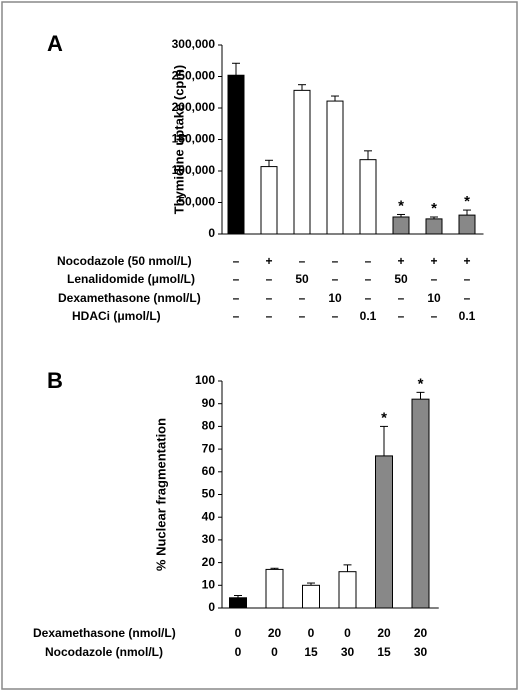 This screenshot has width=520, height=692. Describe the element at coordinates (196, 202) in the screenshot. I see `y-tick-label: 50,000` at that location.